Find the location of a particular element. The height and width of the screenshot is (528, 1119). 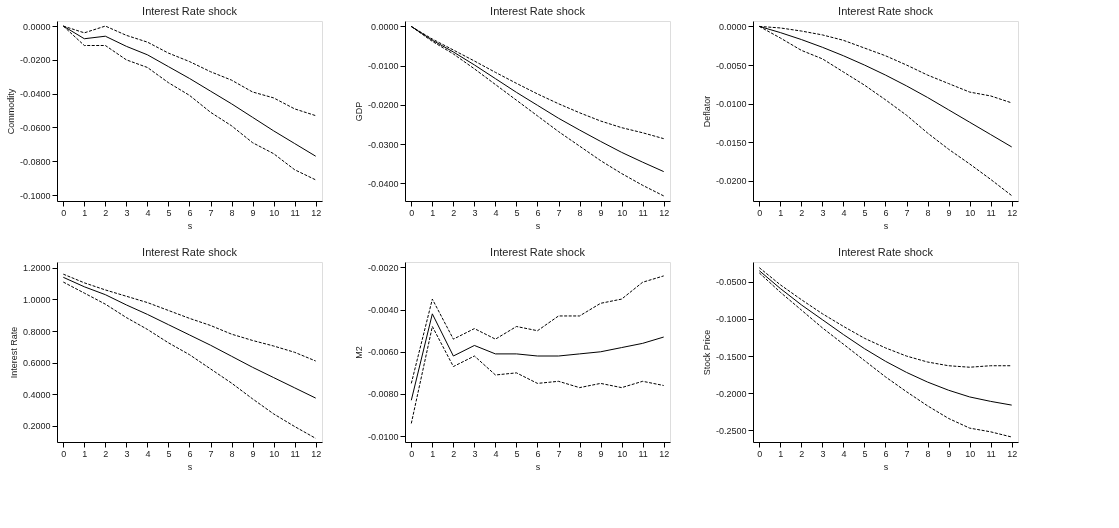

y-tick-label: 0.4000 is located at coordinates (36, 394).